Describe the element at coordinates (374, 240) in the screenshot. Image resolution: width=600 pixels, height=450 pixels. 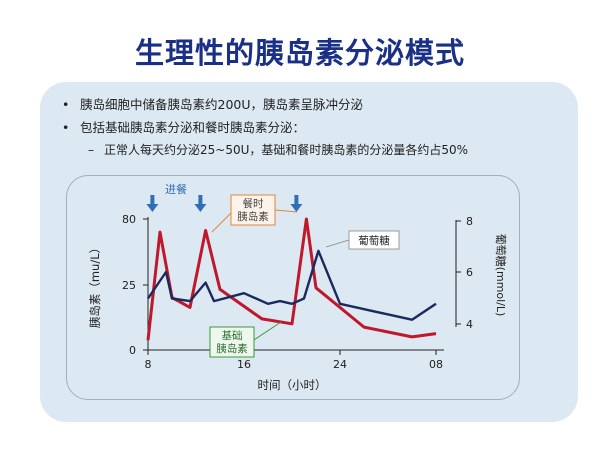
I see `glucose-label: 葡萄糖` at that location.